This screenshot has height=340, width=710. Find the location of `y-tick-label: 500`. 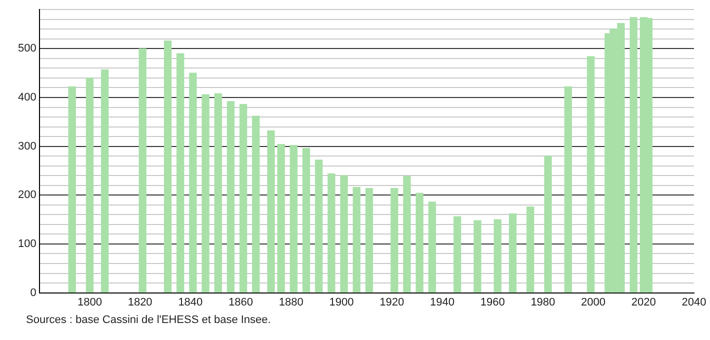

y-tick-label: 500 is located at coordinates (27, 48).